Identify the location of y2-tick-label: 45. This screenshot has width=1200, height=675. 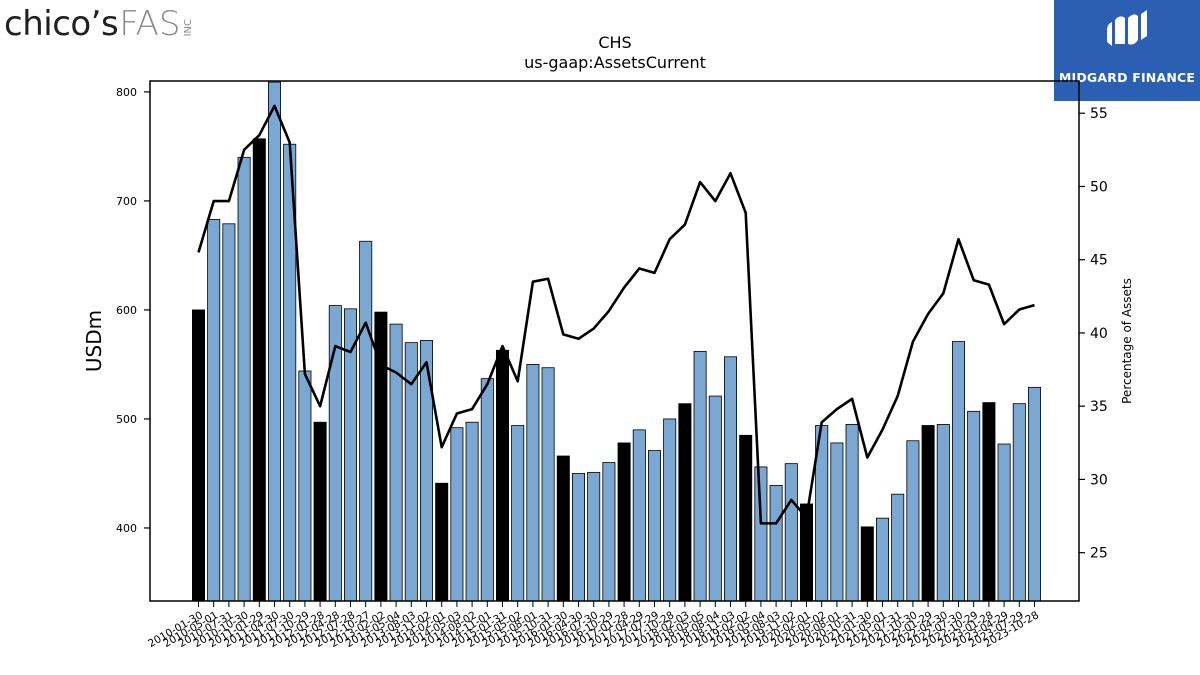
(1099, 261).